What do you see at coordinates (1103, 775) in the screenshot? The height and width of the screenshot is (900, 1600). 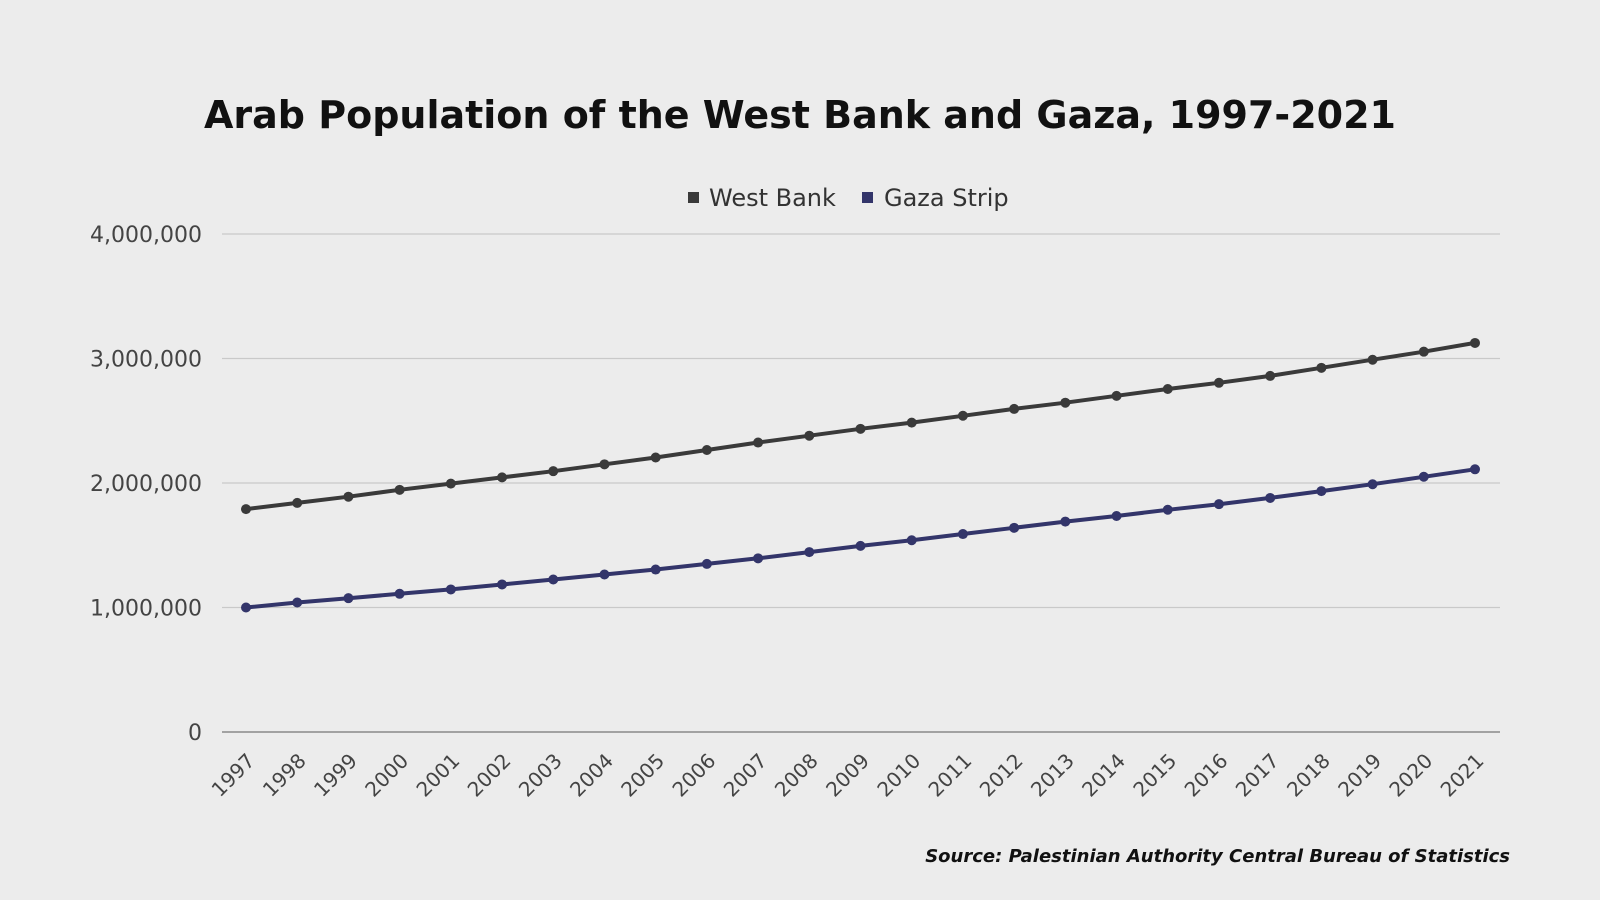 I see `x-tick-label: 2014` at bounding box center [1103, 775].